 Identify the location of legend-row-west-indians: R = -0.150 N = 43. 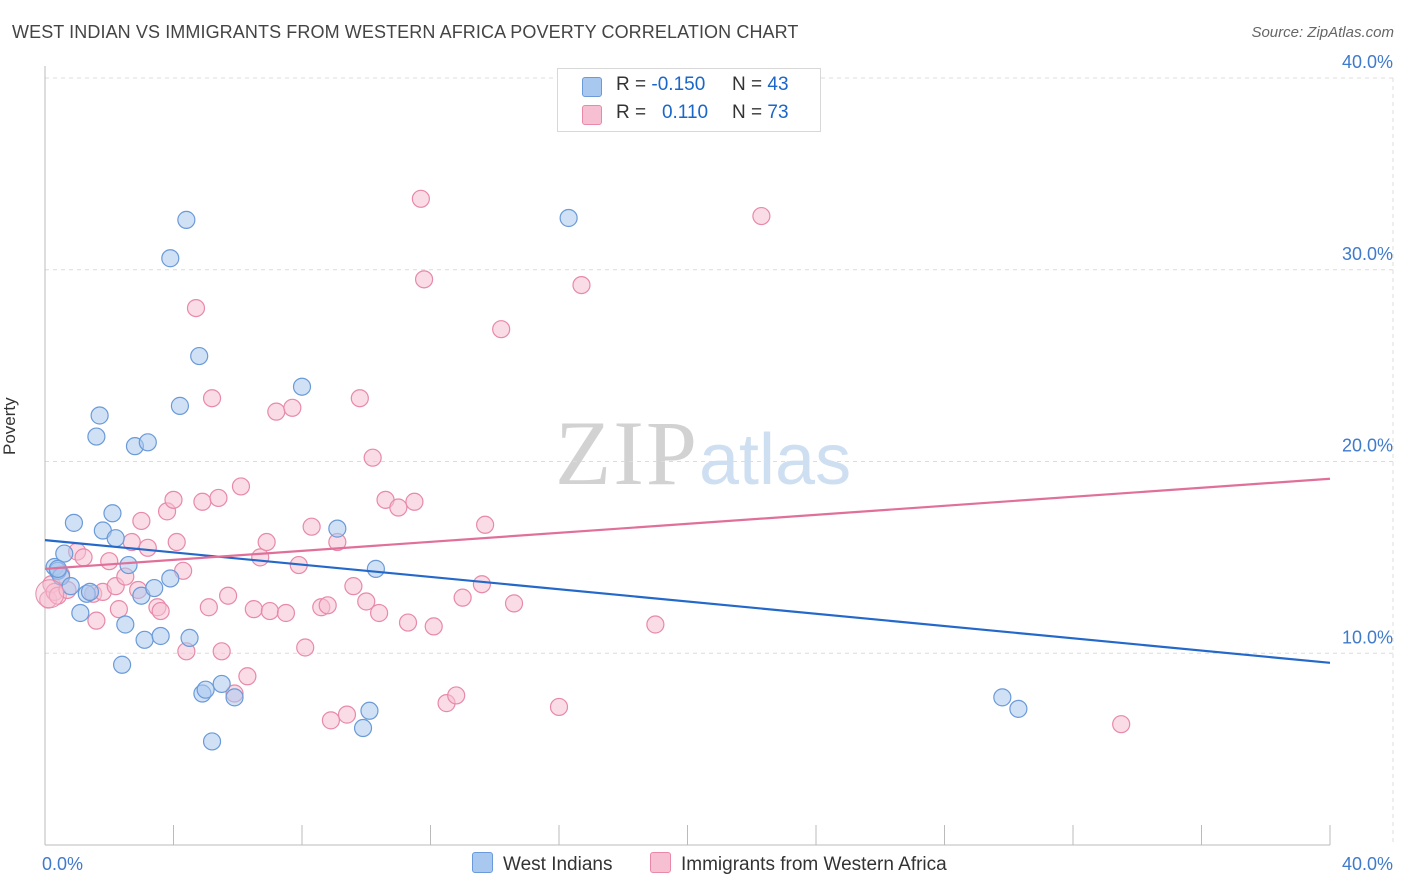
(689, 86).